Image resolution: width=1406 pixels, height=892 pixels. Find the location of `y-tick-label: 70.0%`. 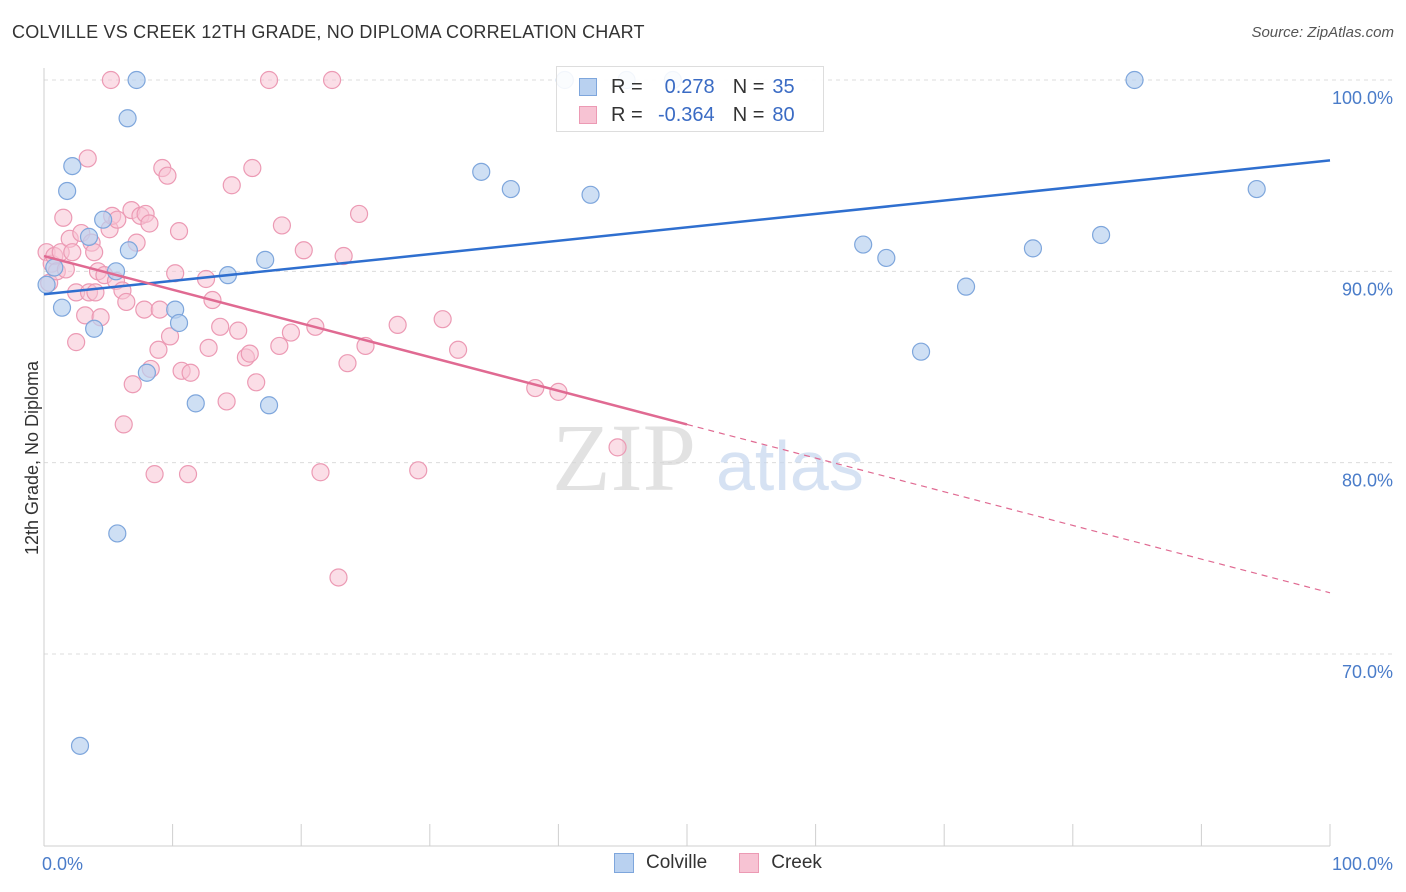

y-tick-label: 70.0% is located at coordinates (1367, 672).